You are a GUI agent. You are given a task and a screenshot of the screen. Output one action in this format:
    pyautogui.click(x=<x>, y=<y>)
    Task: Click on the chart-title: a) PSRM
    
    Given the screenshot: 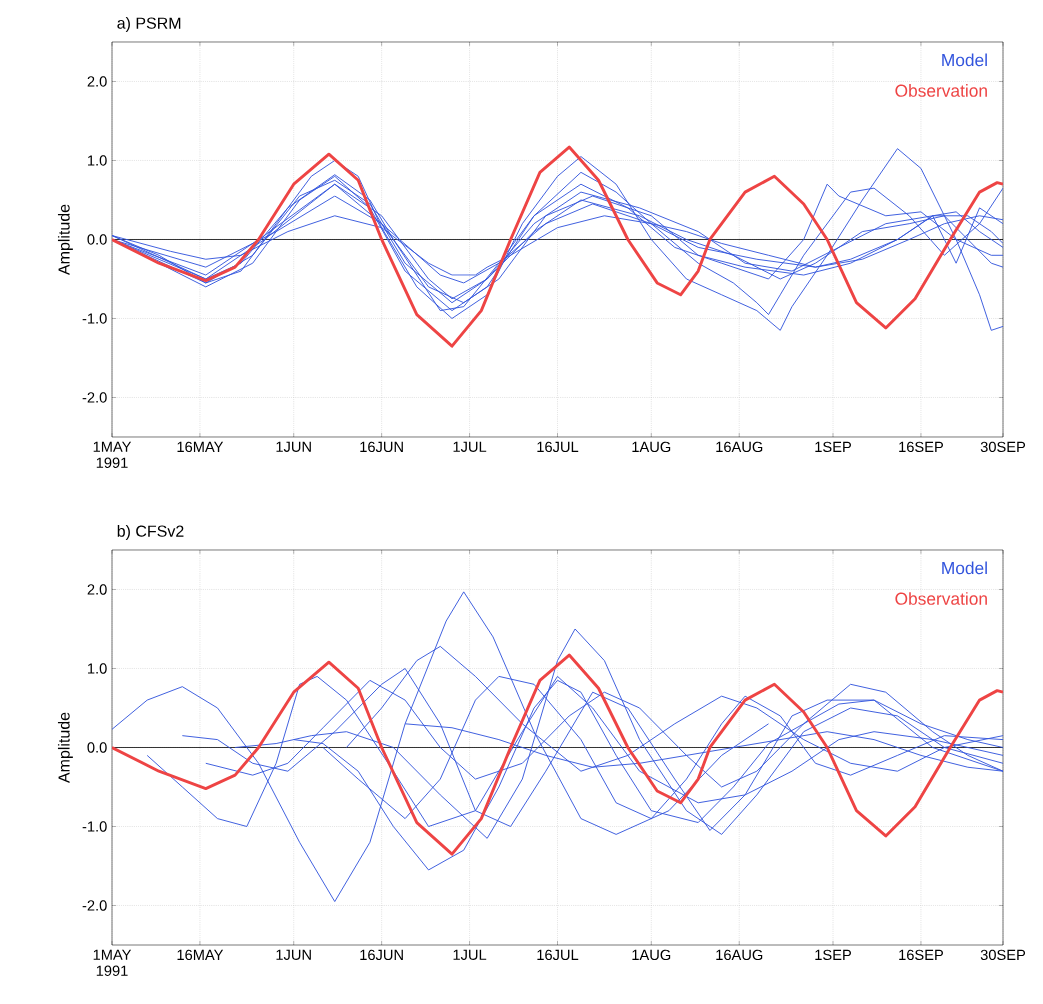 What is the action you would take?
    pyautogui.click(x=149, y=24)
    